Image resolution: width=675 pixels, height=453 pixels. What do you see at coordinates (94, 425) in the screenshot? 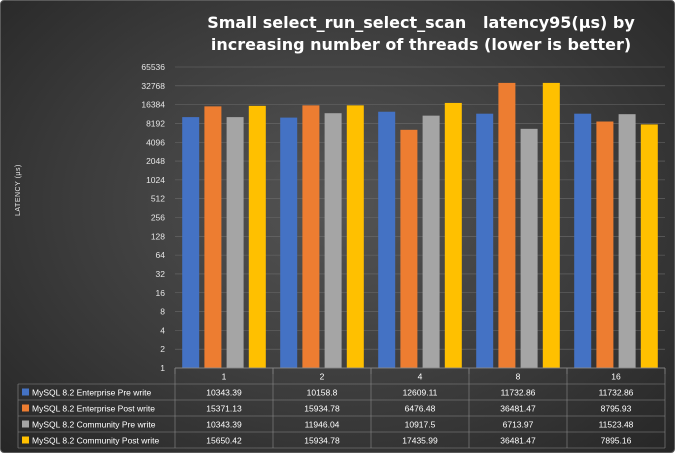
I see `legend-label: MySQL 8.2 Community Pre write` at bounding box center [94, 425].